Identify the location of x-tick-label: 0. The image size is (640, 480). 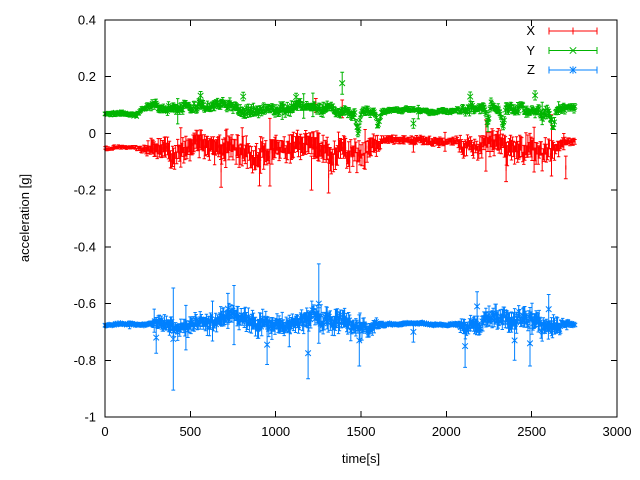
(104, 431).